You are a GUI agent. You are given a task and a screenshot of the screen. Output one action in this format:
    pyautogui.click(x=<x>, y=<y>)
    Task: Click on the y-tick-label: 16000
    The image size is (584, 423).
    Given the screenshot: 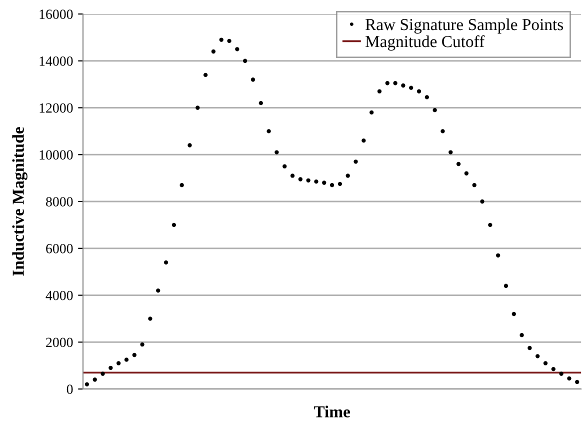 What is the action you would take?
    pyautogui.click(x=56, y=14)
    